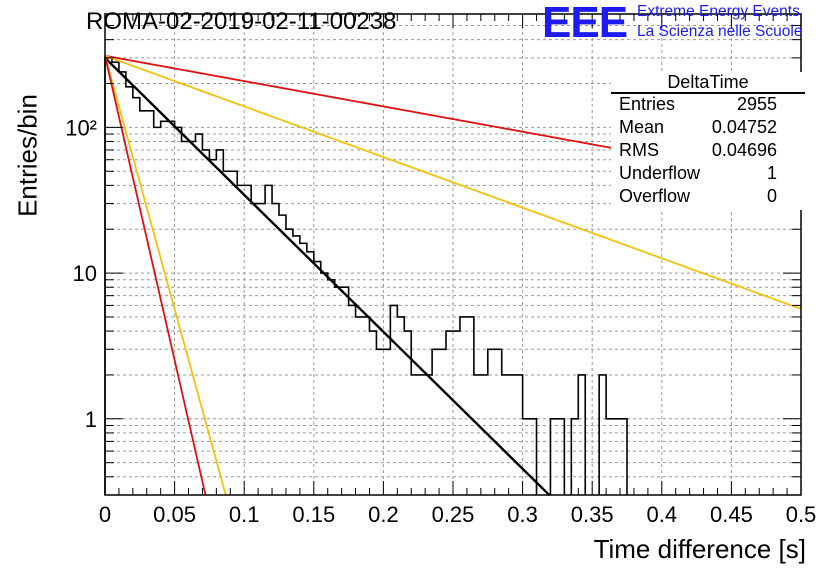 This screenshot has width=836, height=572. What do you see at coordinates (720, 31) in the screenshot?
I see `logo-line-2: La Scienza nelle Scuole` at bounding box center [720, 31].